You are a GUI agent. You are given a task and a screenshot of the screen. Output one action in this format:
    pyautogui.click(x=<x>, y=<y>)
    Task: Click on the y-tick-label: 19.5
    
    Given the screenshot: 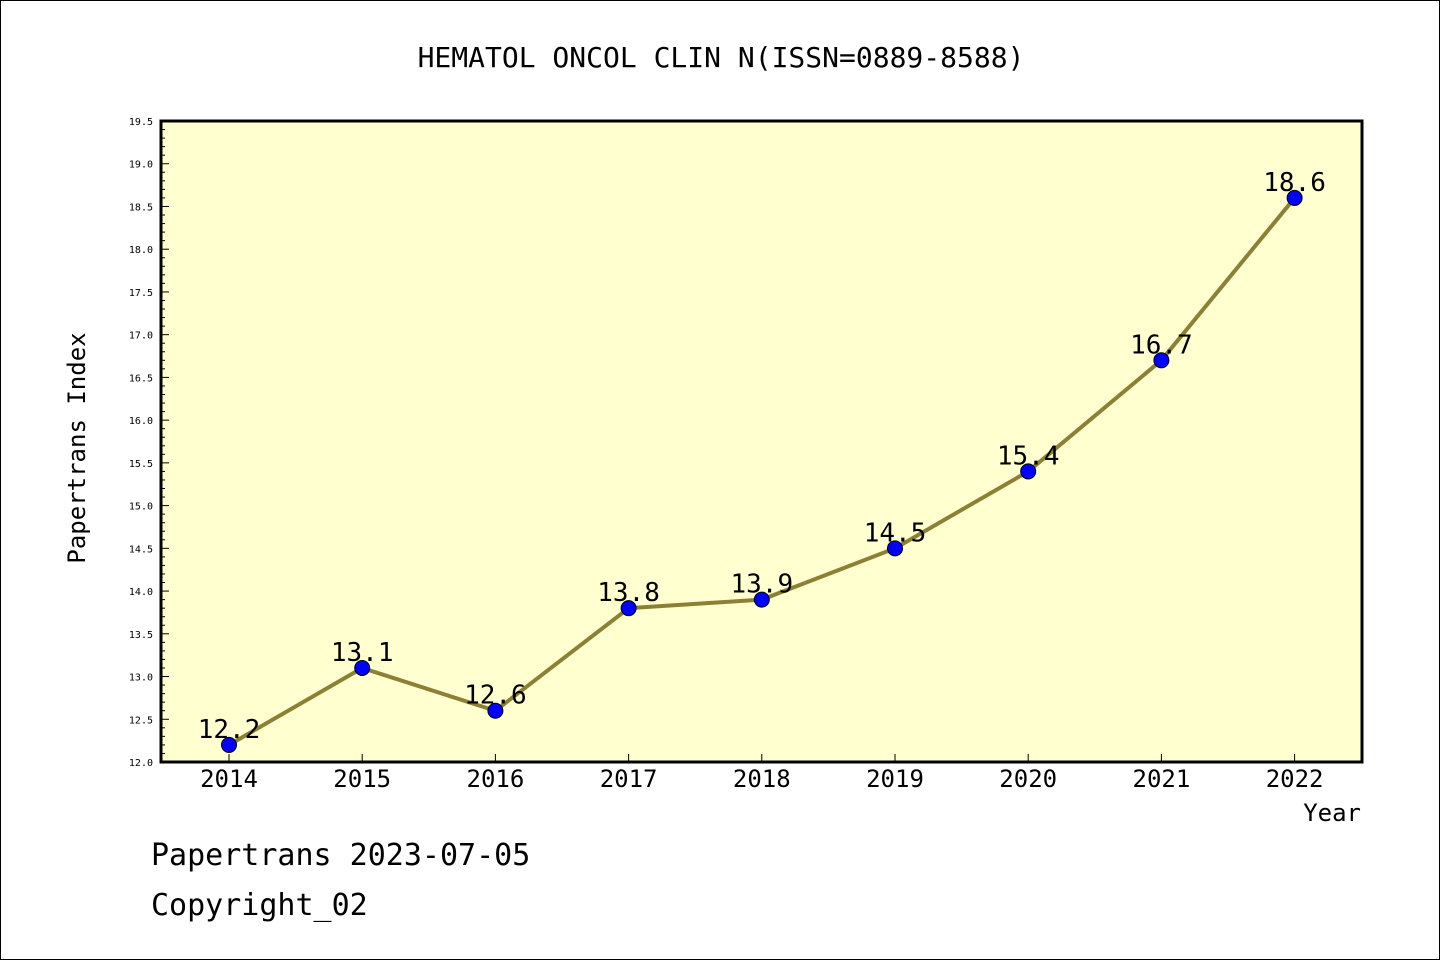 What is the action you would take?
    pyautogui.click(x=141, y=122)
    